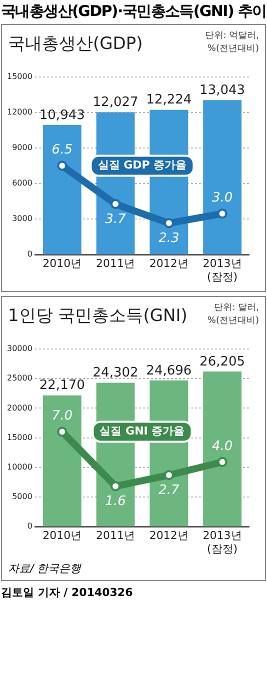  Describe the element at coordinates (45, 568) in the screenshot. I see `text: 자료/ 한국은행` at that location.